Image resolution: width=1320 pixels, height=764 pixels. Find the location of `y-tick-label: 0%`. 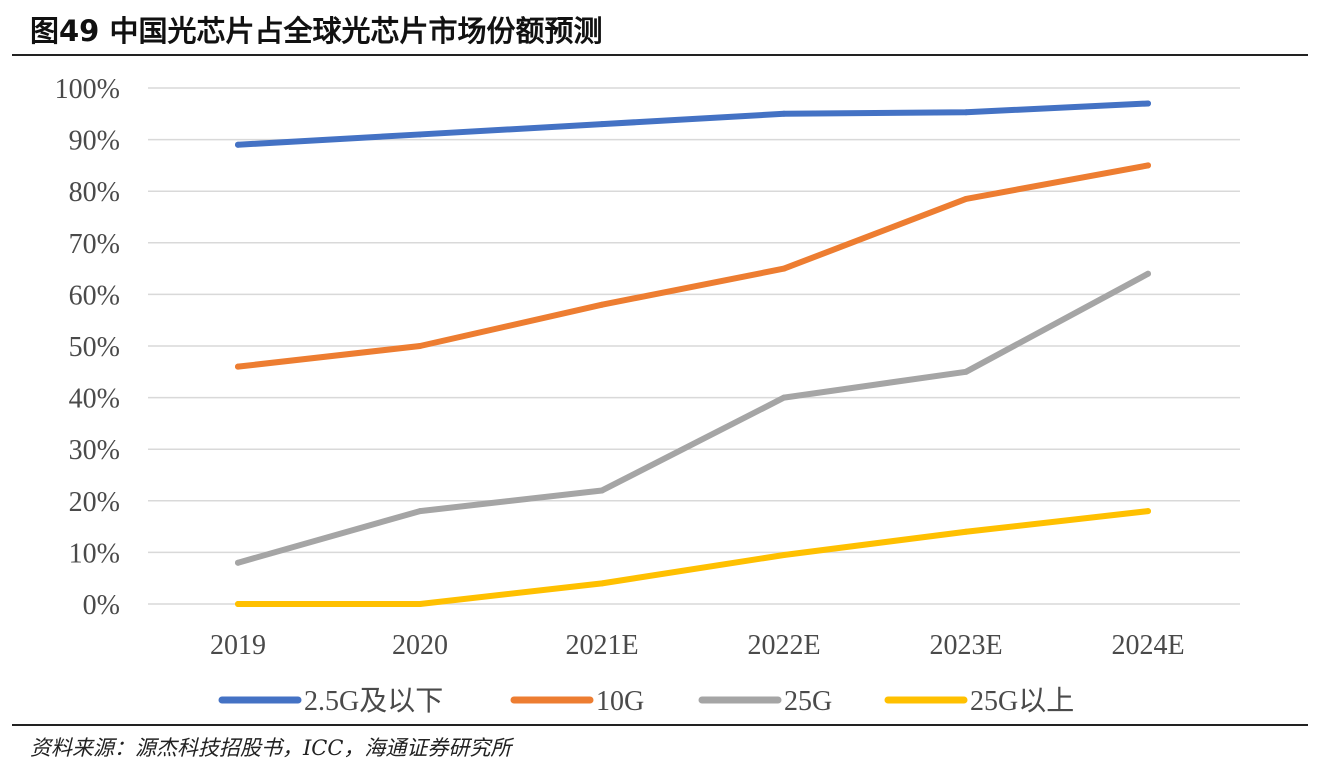

y-tick-label: 0% is located at coordinates (101, 605).